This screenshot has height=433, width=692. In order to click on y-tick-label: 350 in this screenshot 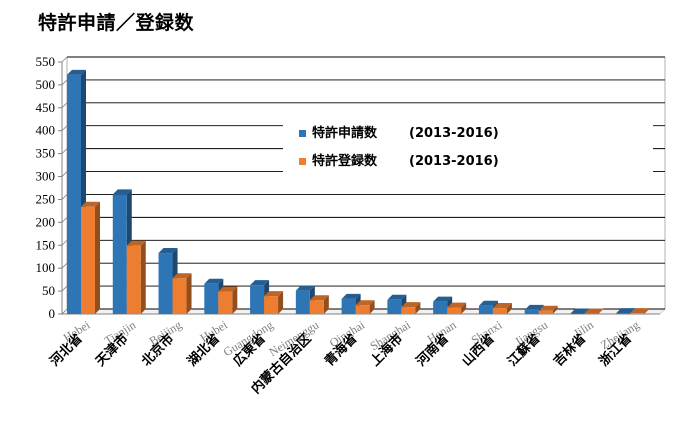, I will do `click(46, 153)`.